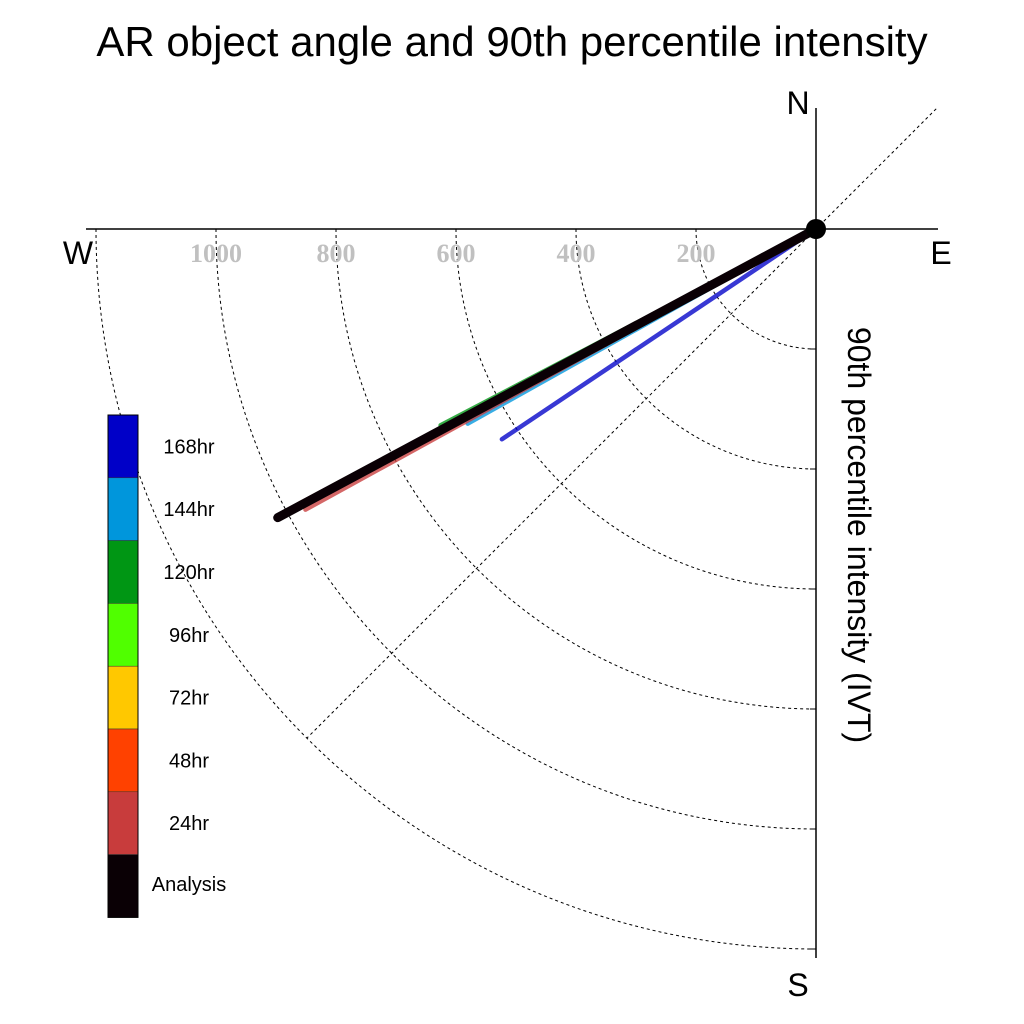 The image size is (1024, 1024). What do you see at coordinates (797, 103) in the screenshot?
I see `compass-north-label: N` at bounding box center [797, 103].